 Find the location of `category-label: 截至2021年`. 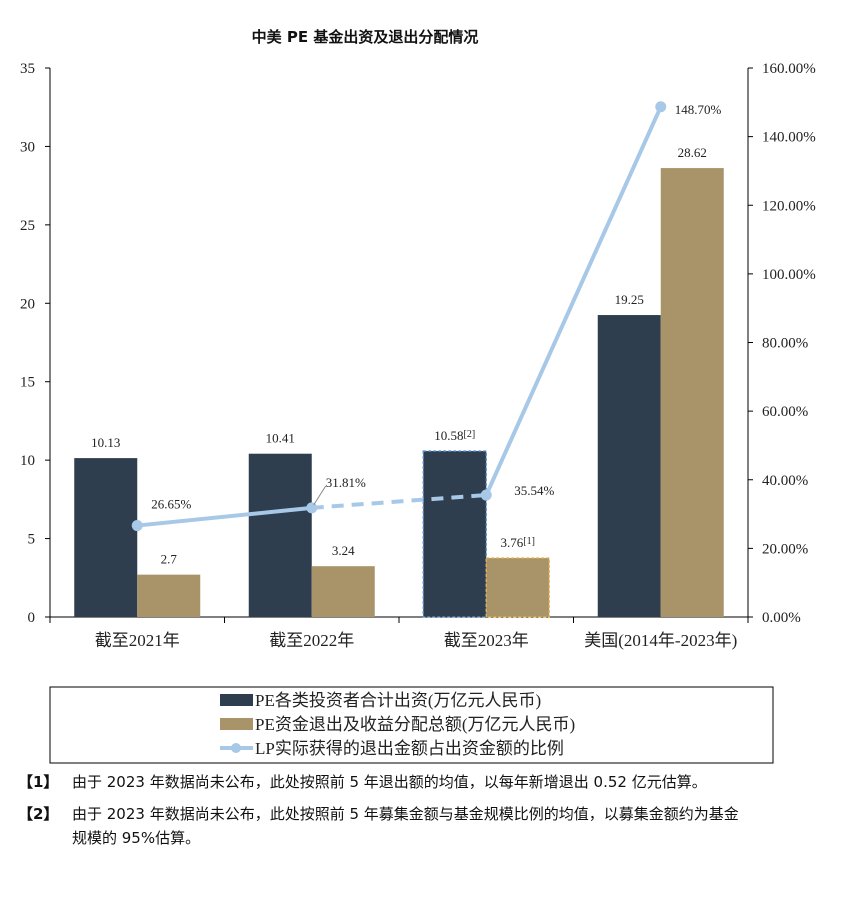

category-label: 截至2021年 is located at coordinates (137, 640).